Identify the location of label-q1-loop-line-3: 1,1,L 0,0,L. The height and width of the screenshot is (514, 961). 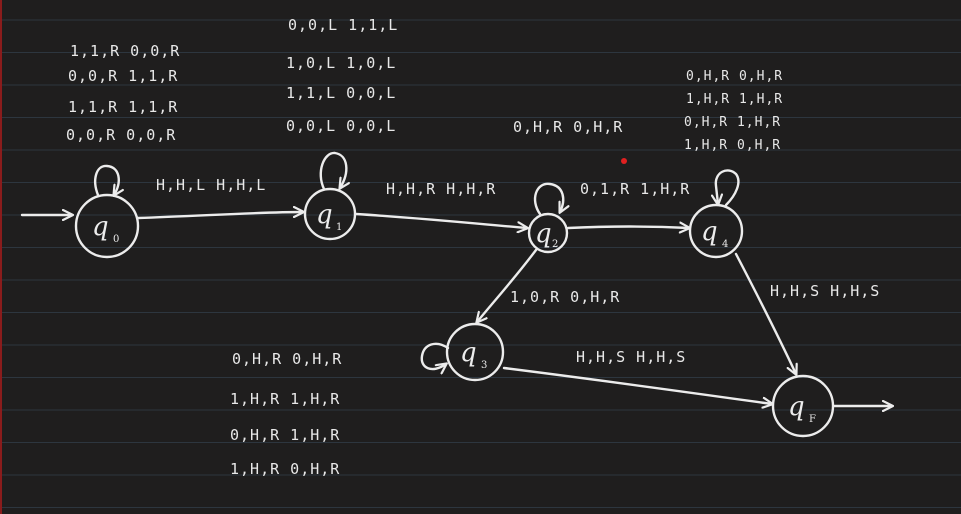
(341, 93).